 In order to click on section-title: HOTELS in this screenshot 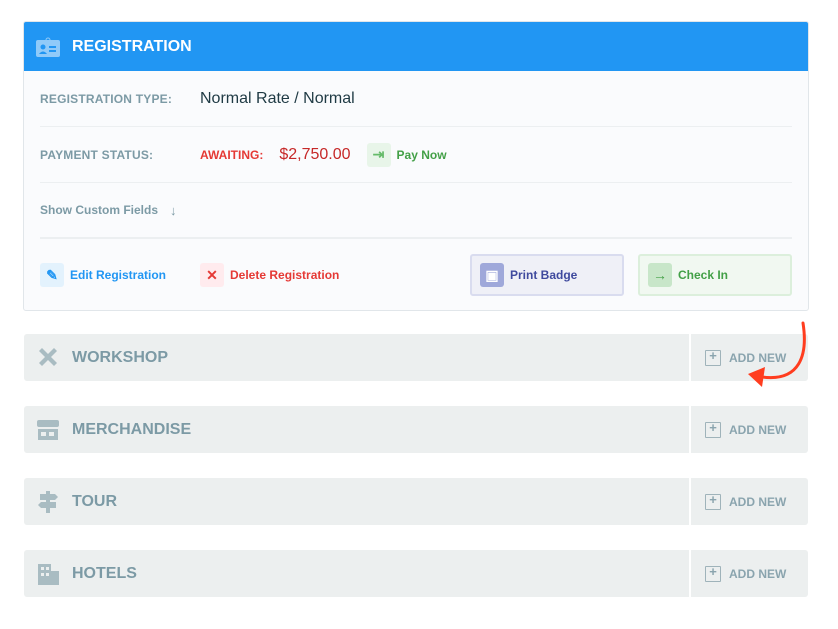, I will do `click(104, 573)`.